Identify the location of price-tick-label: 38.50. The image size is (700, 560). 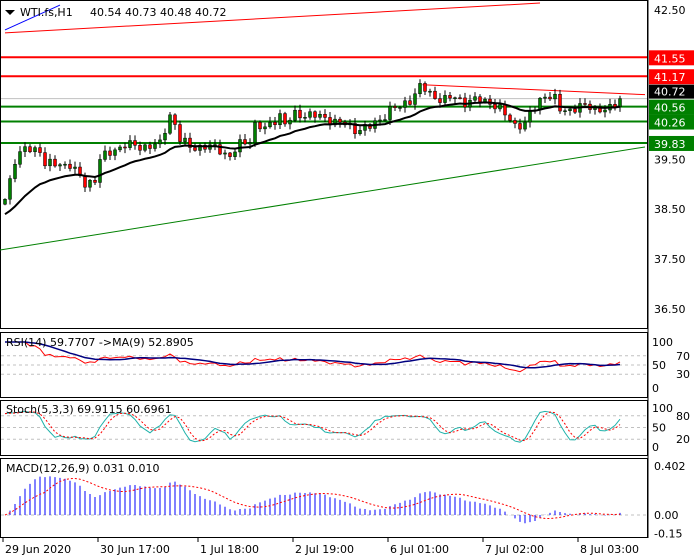
(670, 209).